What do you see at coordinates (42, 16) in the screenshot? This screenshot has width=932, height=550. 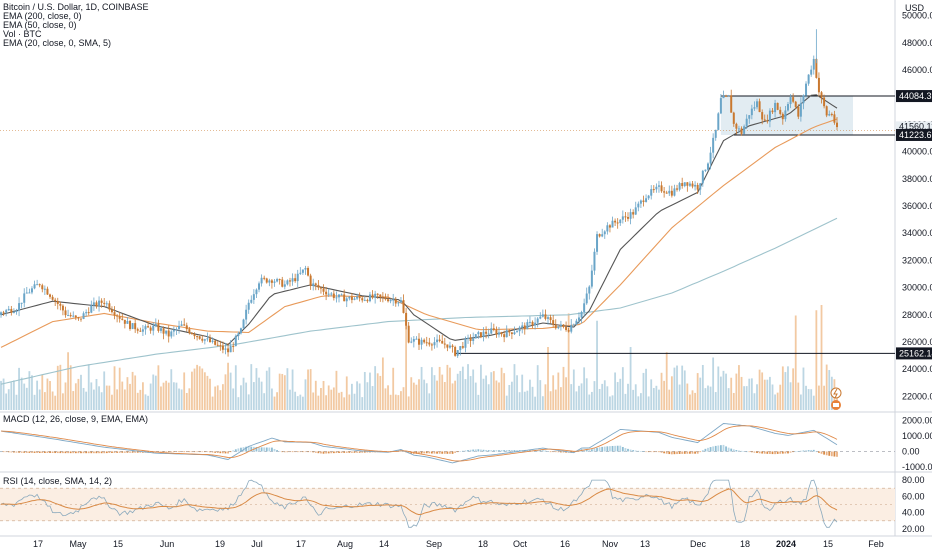 I see `indicator-ema200: EMA (200, close, 0)` at bounding box center [42, 16].